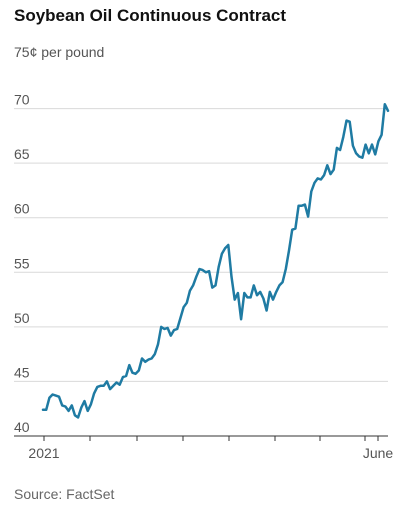  What do you see at coordinates (22, 318) in the screenshot?
I see `y-tick-label: 50` at bounding box center [22, 318].